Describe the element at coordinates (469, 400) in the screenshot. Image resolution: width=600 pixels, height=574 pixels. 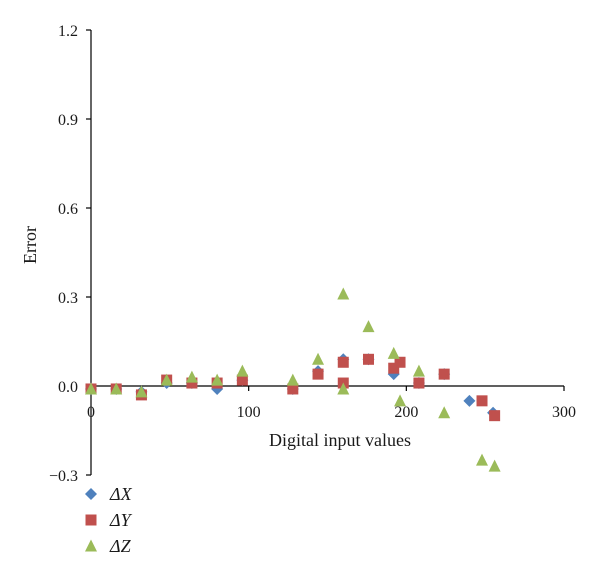
I see `data-point-diamond` at that location.